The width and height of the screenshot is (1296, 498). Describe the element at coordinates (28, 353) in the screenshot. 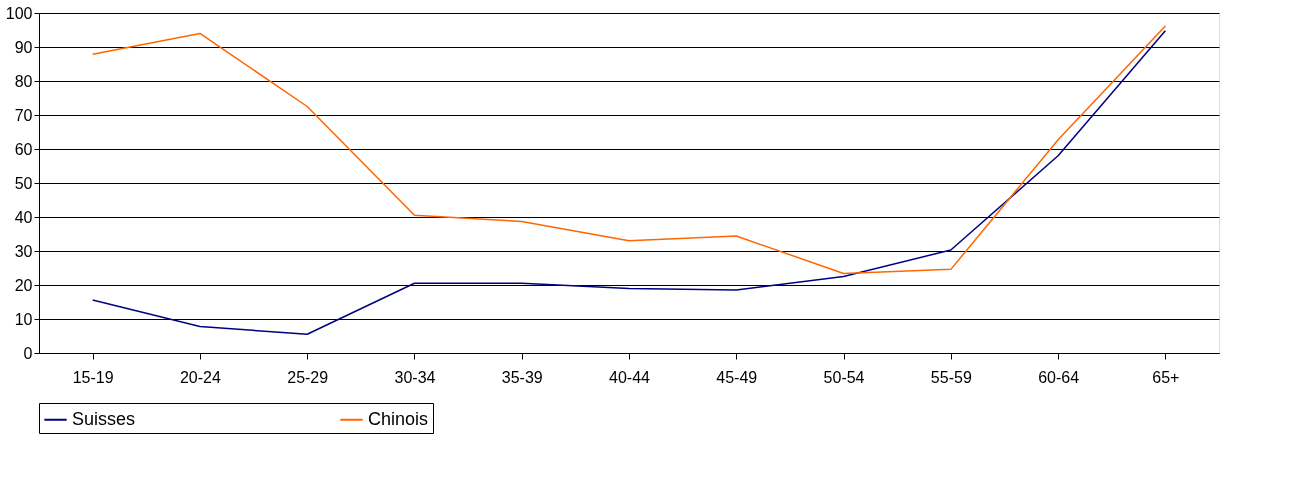

I see `y-tick-label: 0` at that location.